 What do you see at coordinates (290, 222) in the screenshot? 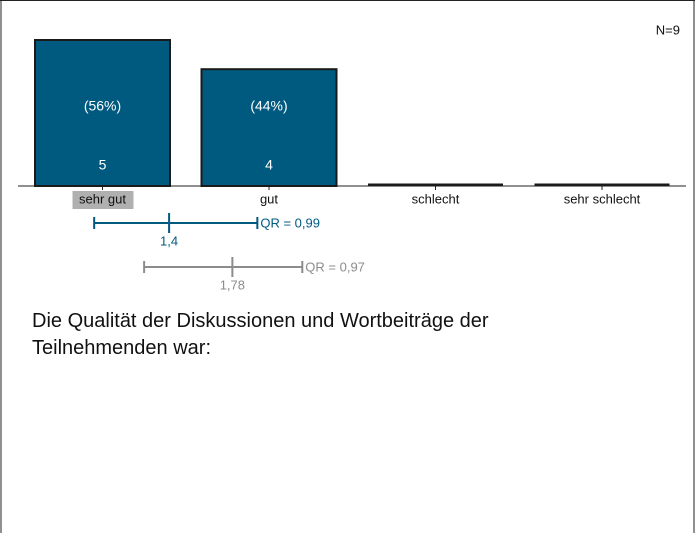
I see `qr-label: QR = 0,99` at bounding box center [290, 222].